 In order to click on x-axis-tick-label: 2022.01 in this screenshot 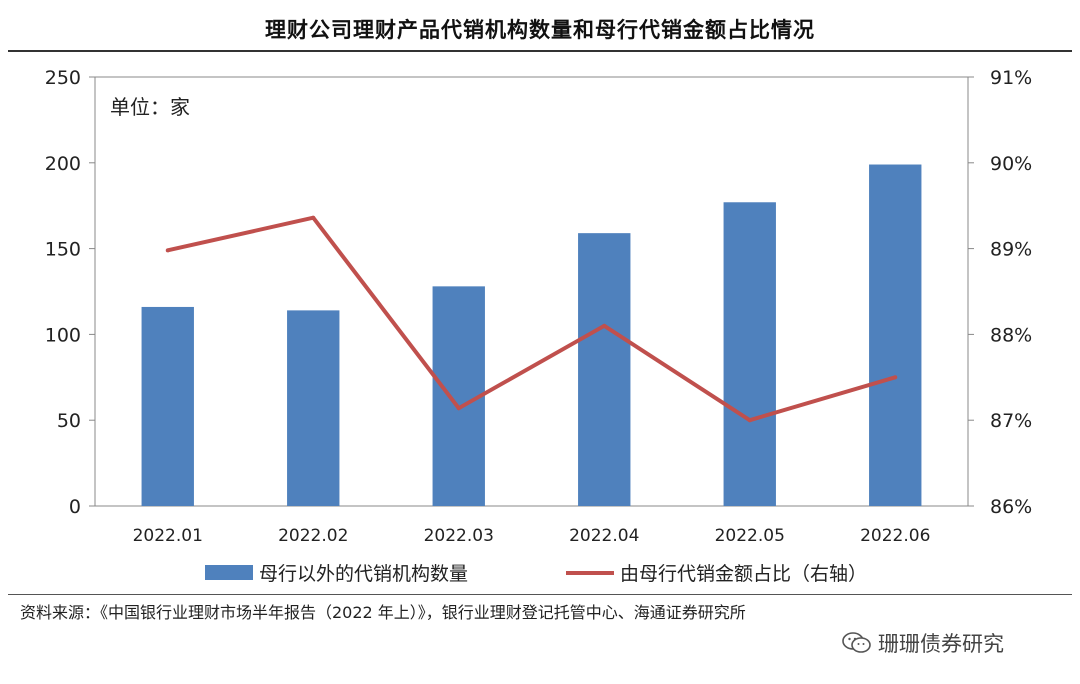, I will do `click(168, 536)`.